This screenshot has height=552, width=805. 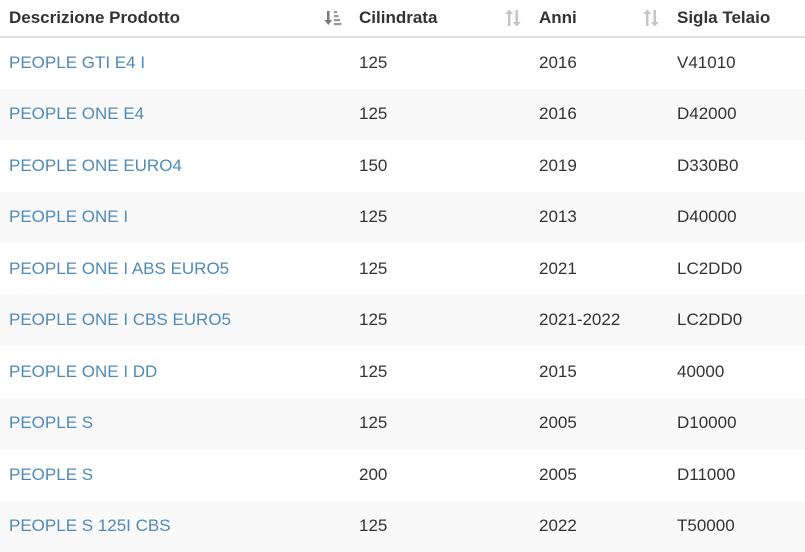 What do you see at coordinates (599, 18) in the screenshot?
I see `column-header-anni: Anni` at bounding box center [599, 18].